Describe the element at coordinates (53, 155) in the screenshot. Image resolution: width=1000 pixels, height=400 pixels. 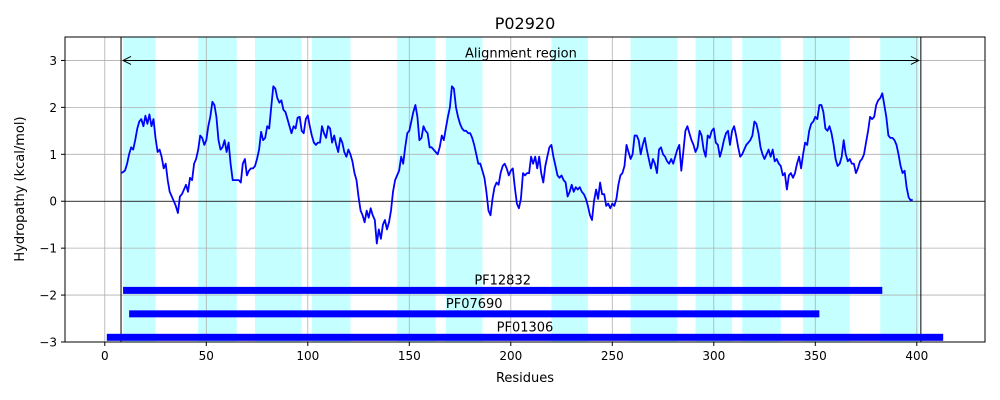
I see `y-tick-label-1: 1` at that location.